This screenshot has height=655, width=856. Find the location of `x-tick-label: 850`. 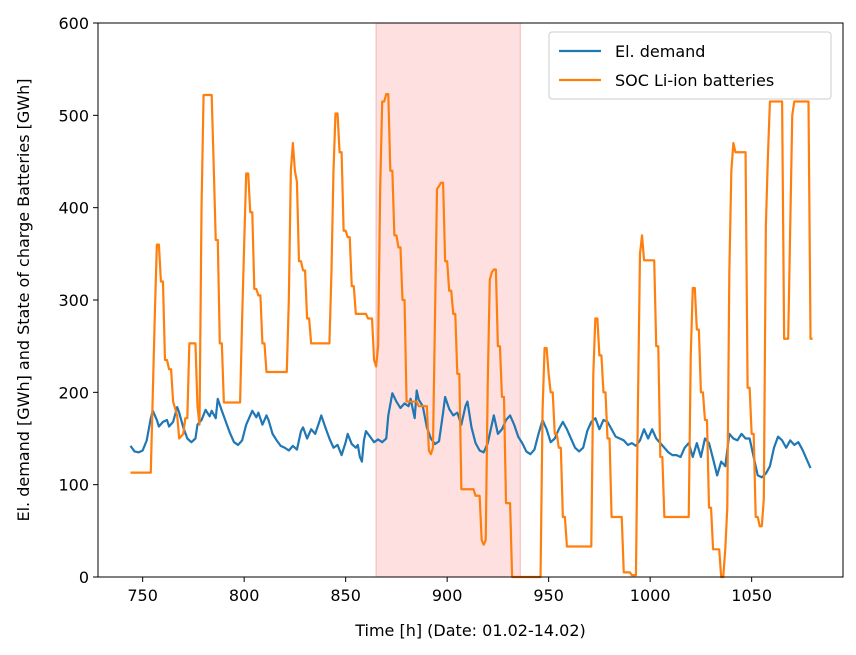

x-tick-label: 850 is located at coordinates (345, 595).